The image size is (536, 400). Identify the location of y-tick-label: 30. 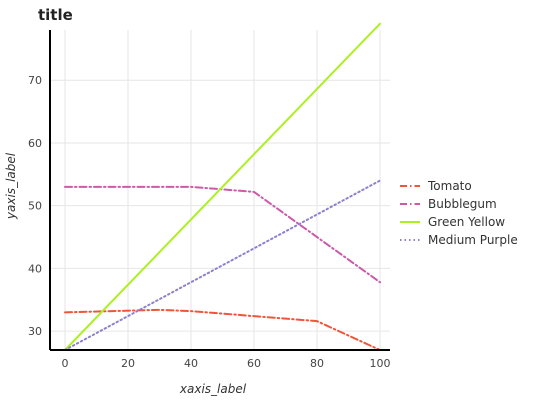
(35, 331).